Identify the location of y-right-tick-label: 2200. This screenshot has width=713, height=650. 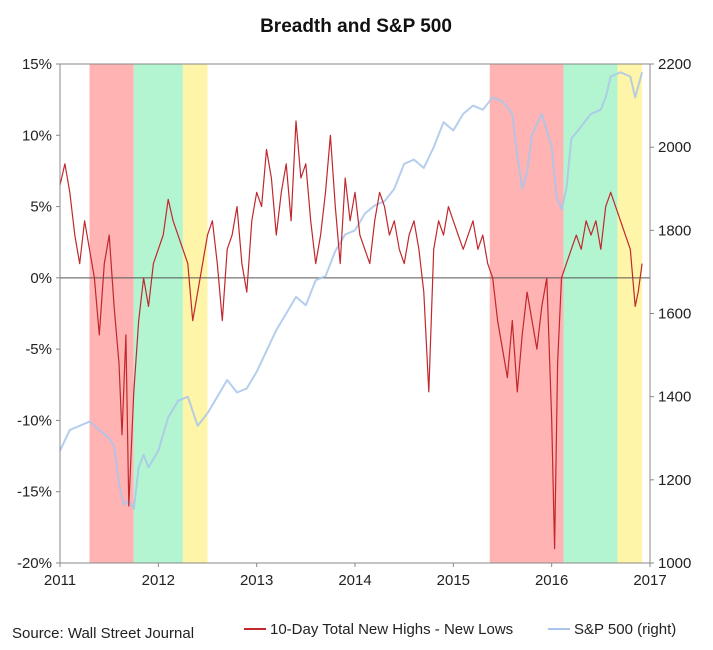
(674, 64).